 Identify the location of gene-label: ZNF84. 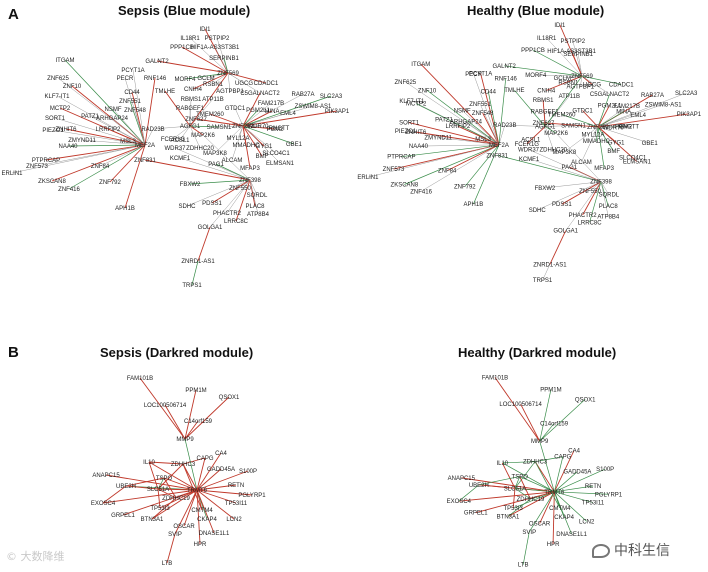
(100, 167).